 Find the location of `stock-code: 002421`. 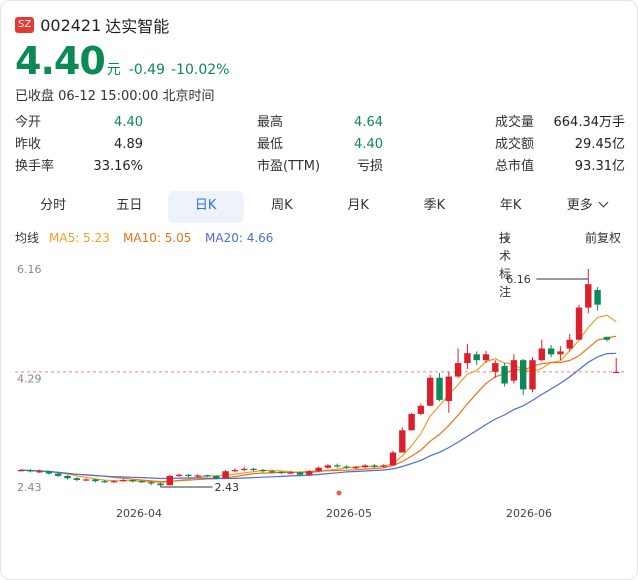

stock-code: 002421 is located at coordinates (71, 25).